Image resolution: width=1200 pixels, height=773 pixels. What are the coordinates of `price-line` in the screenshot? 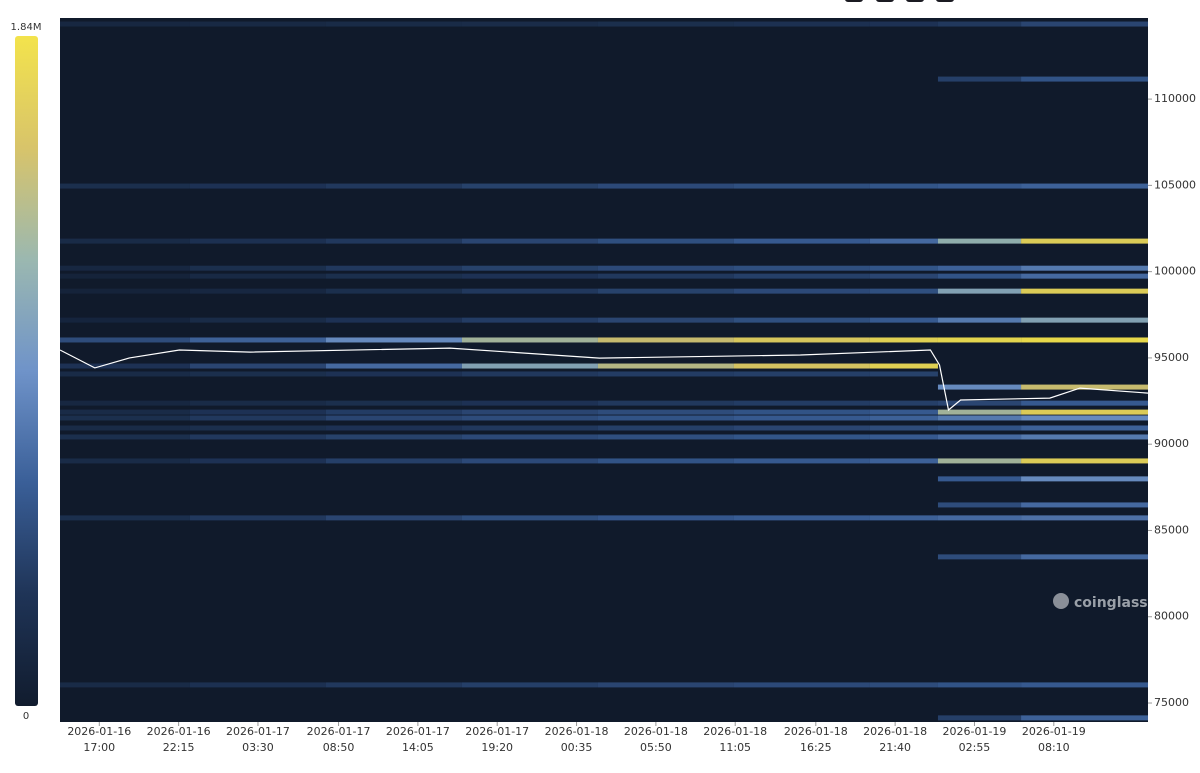 It's located at (604, 379).